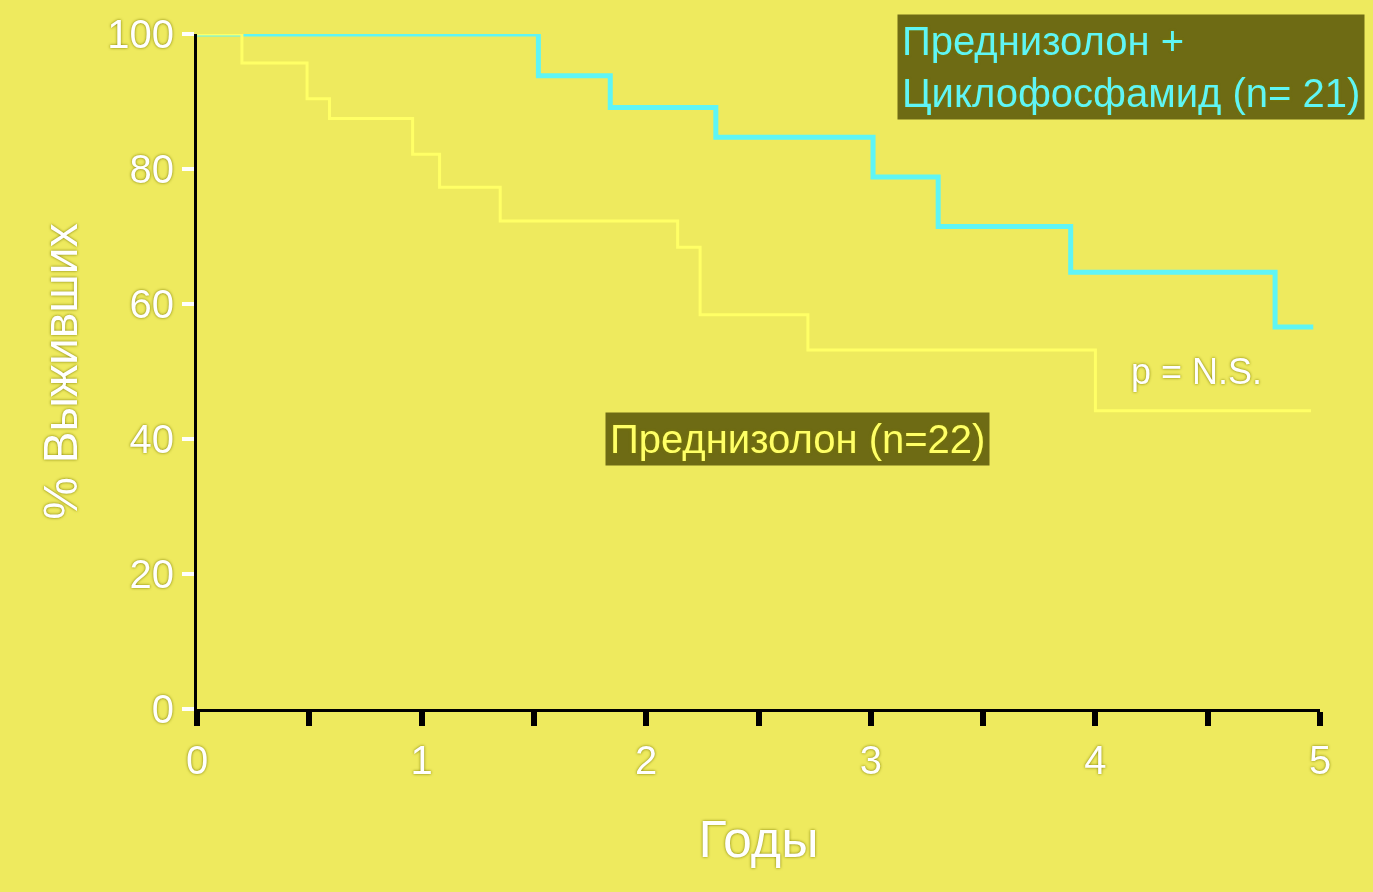  Describe the element at coordinates (1131, 67) in the screenshot. I see `series-label: Преднизолон + Циклофосфамид (n= 21)` at that location.